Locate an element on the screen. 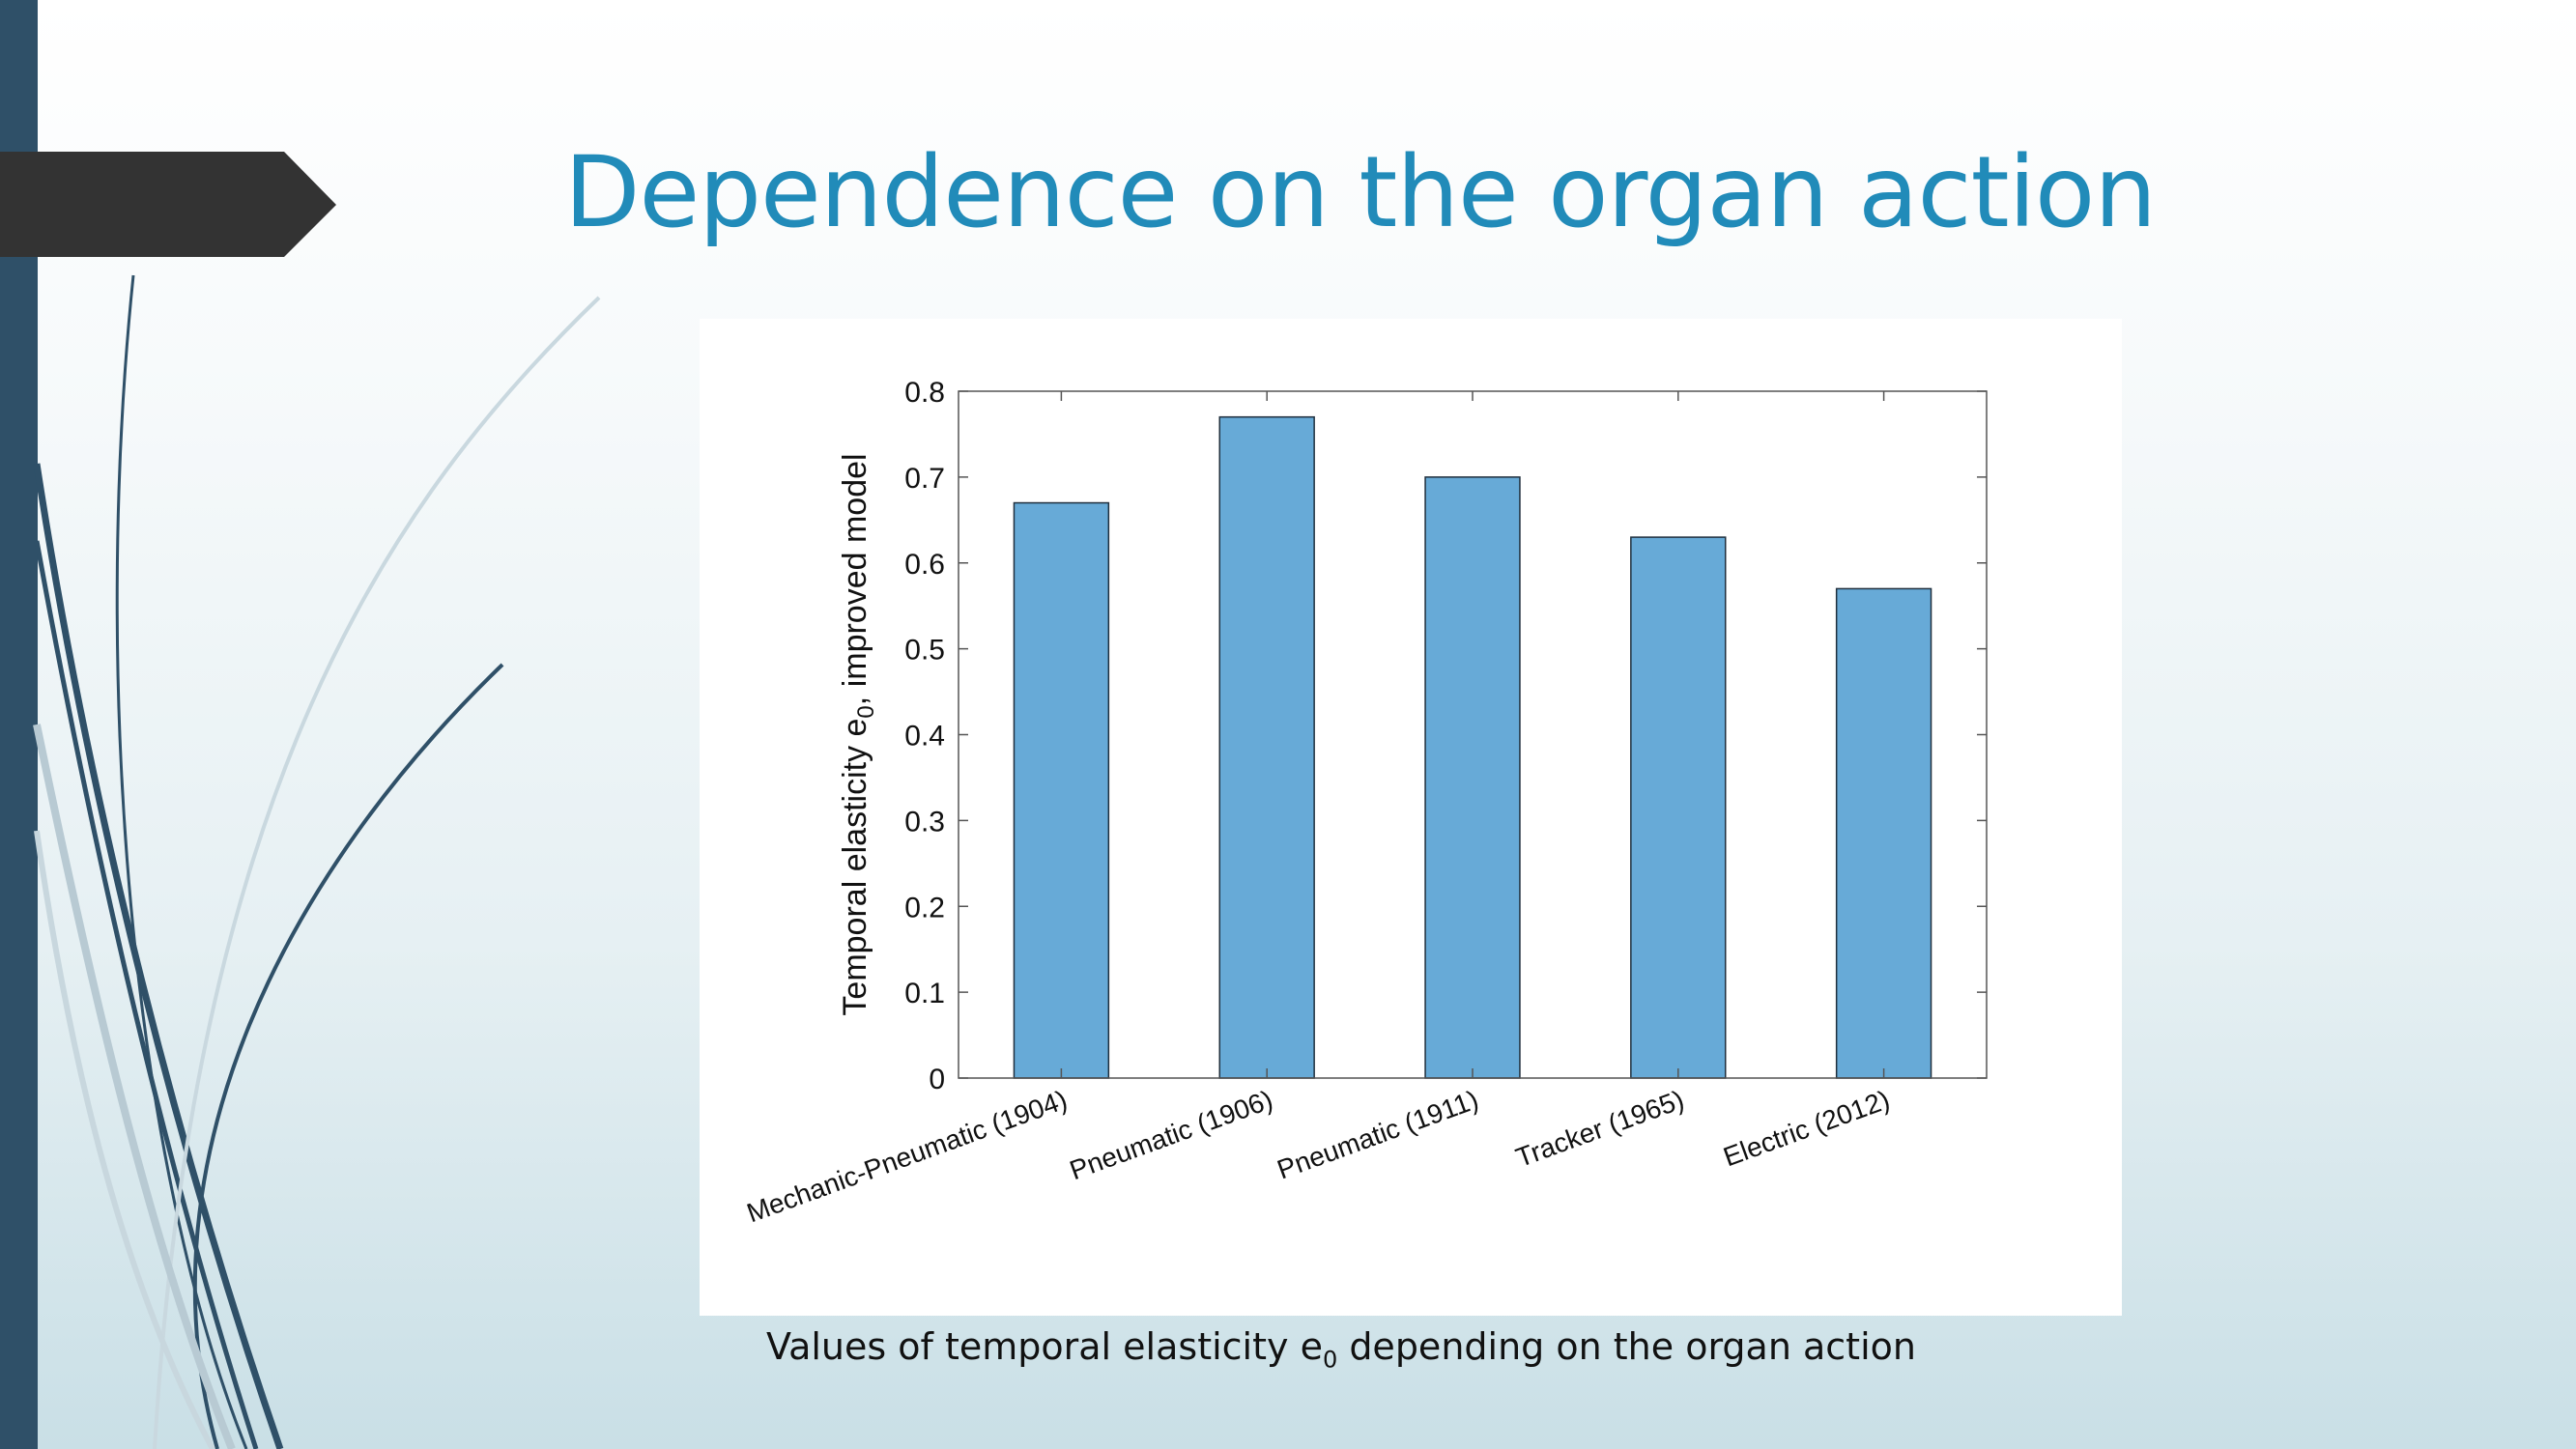 This screenshot has height=1449, width=2576. y-axis-label: Temporal elasticity e0, improved model is located at coordinates (858, 734).